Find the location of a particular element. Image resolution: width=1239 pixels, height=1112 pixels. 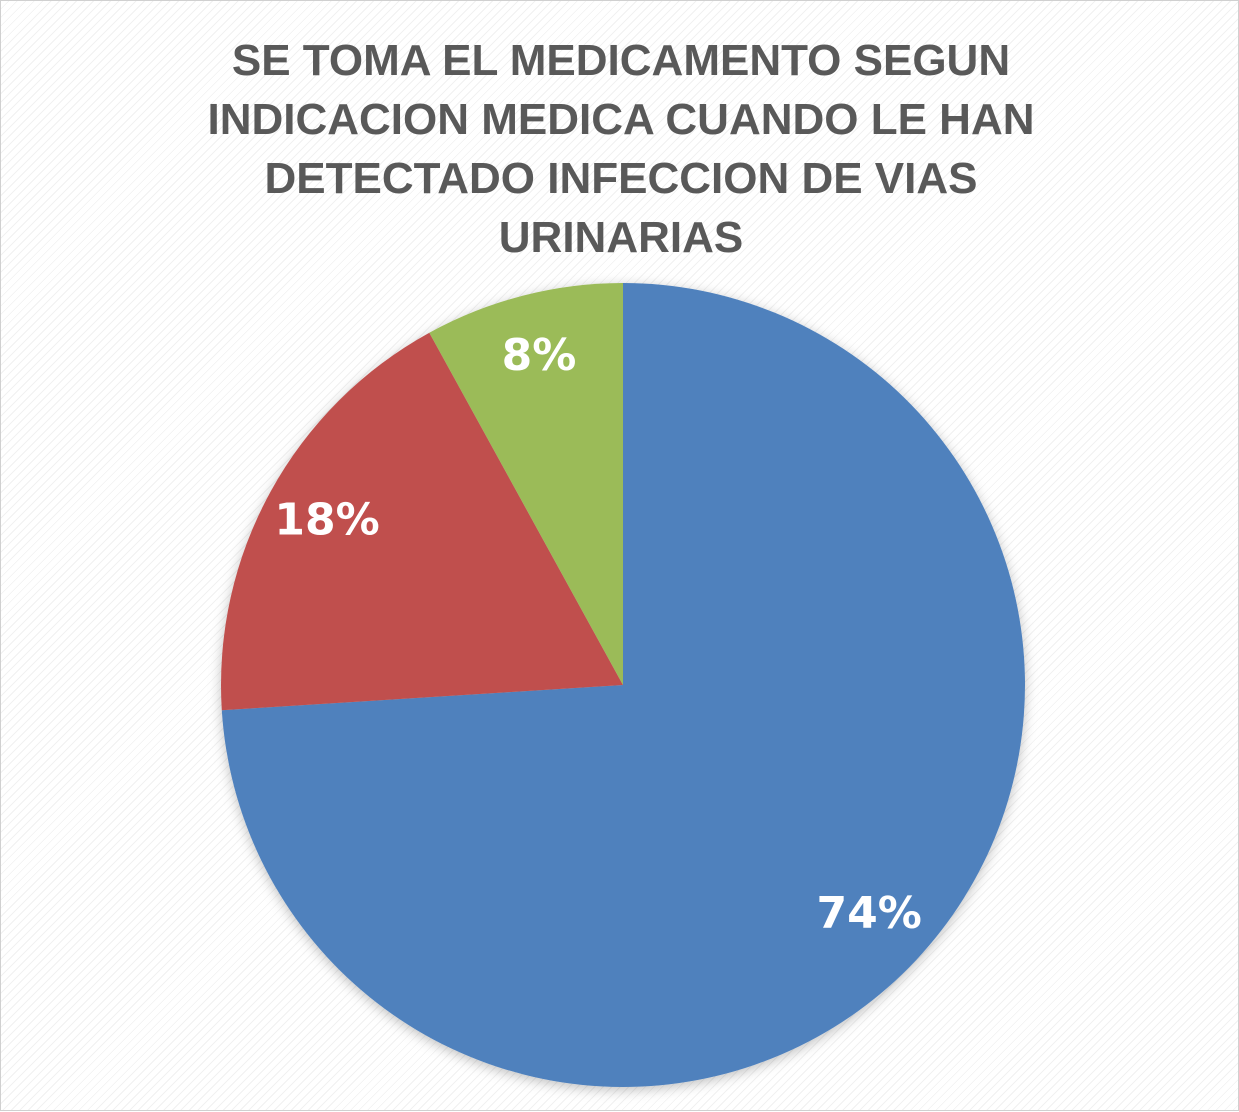

data-label: 8% is located at coordinates (539, 355).